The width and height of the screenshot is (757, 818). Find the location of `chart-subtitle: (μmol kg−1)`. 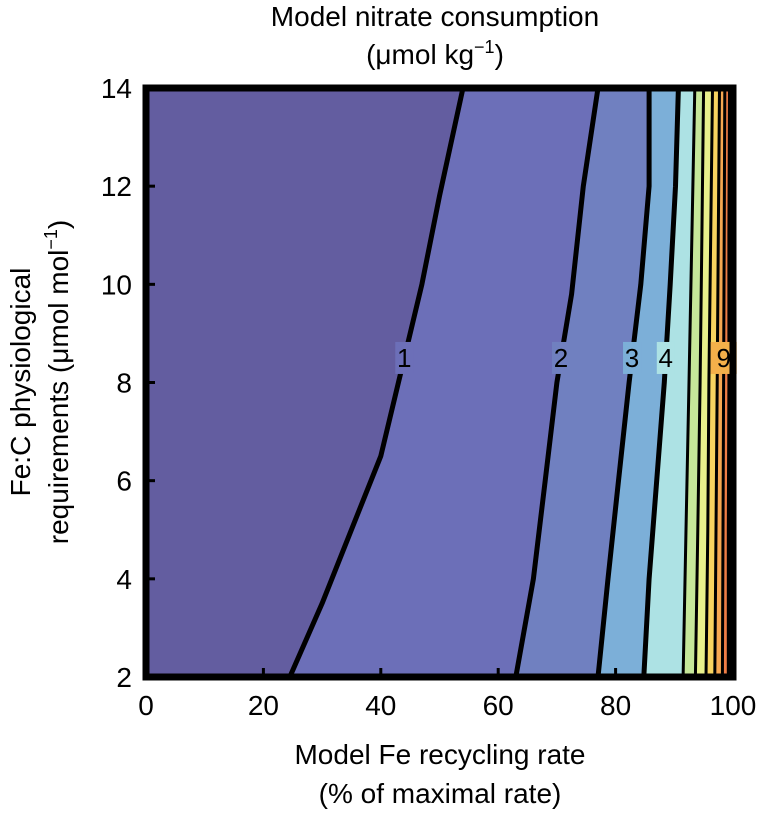

chart-subtitle: (μmol kg−1) is located at coordinates (435, 53).